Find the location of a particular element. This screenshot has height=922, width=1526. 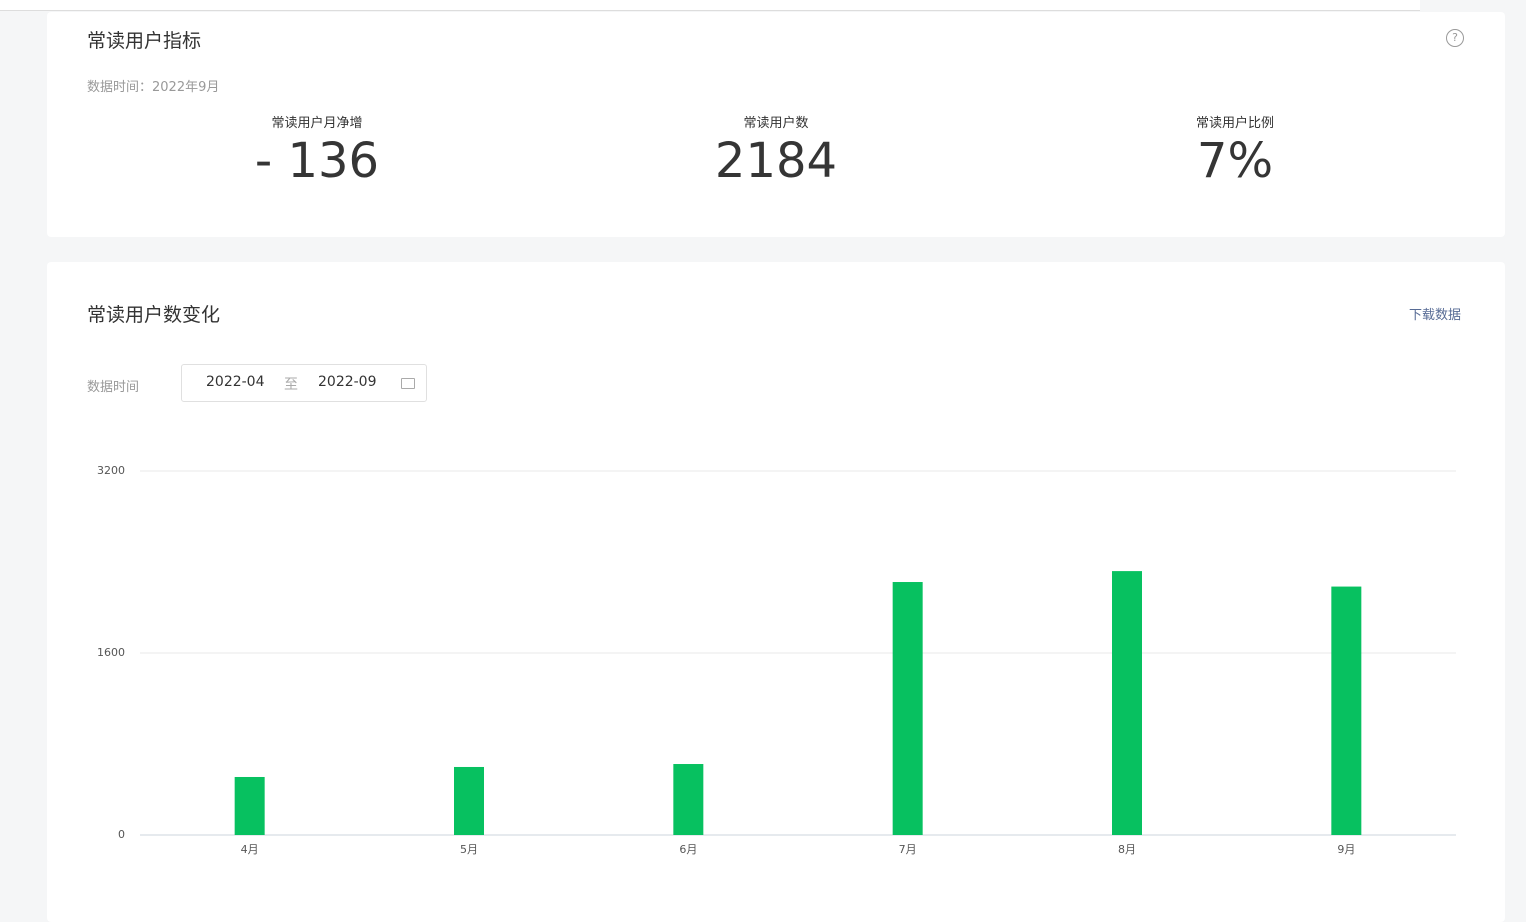

metric: 常读用户比例 7% is located at coordinates (1235, 150).